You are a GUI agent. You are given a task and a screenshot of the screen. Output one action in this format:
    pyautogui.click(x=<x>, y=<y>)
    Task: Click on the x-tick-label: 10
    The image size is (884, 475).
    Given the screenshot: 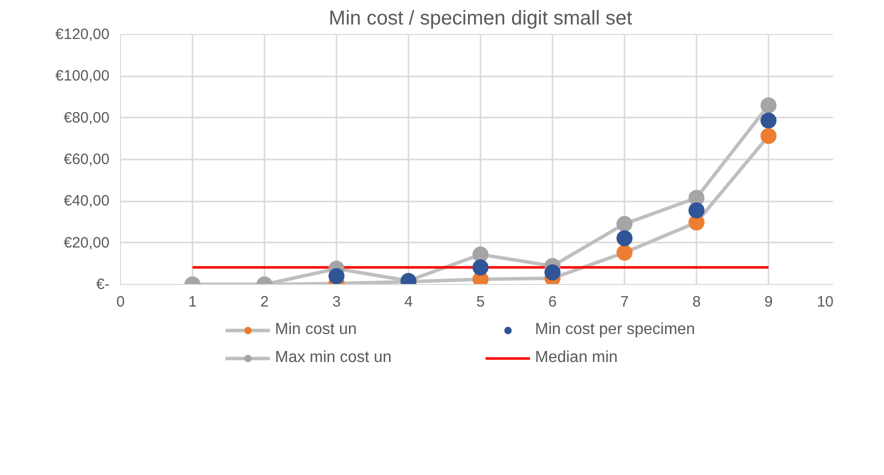 What is the action you would take?
    pyautogui.click(x=825, y=302)
    